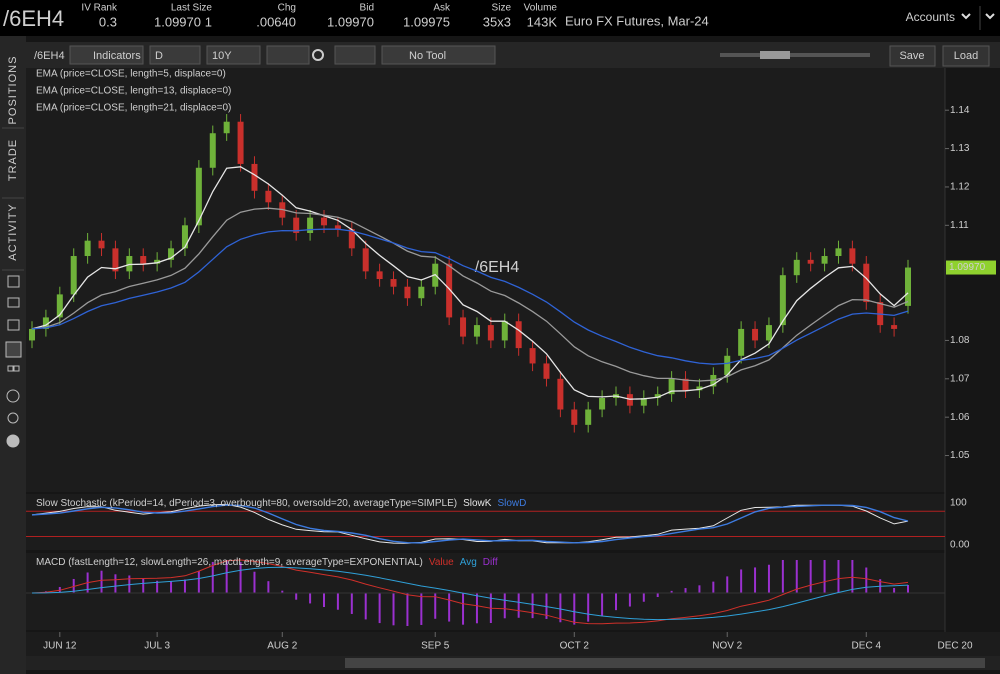 The image size is (1000, 674). I want to click on y-tick-label: 1.12, so click(960, 187).